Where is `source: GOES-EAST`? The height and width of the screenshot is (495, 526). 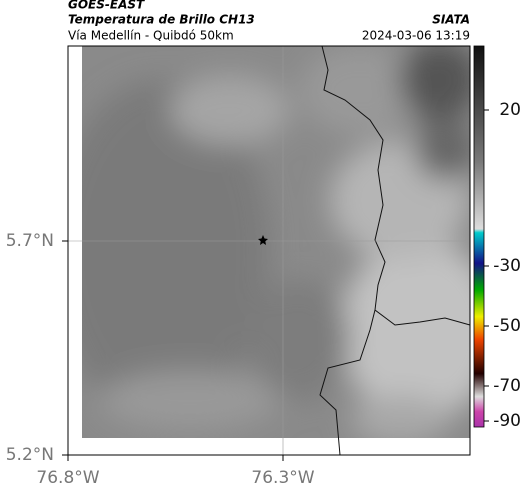
source: GOES-EAST is located at coordinates (106, 6).